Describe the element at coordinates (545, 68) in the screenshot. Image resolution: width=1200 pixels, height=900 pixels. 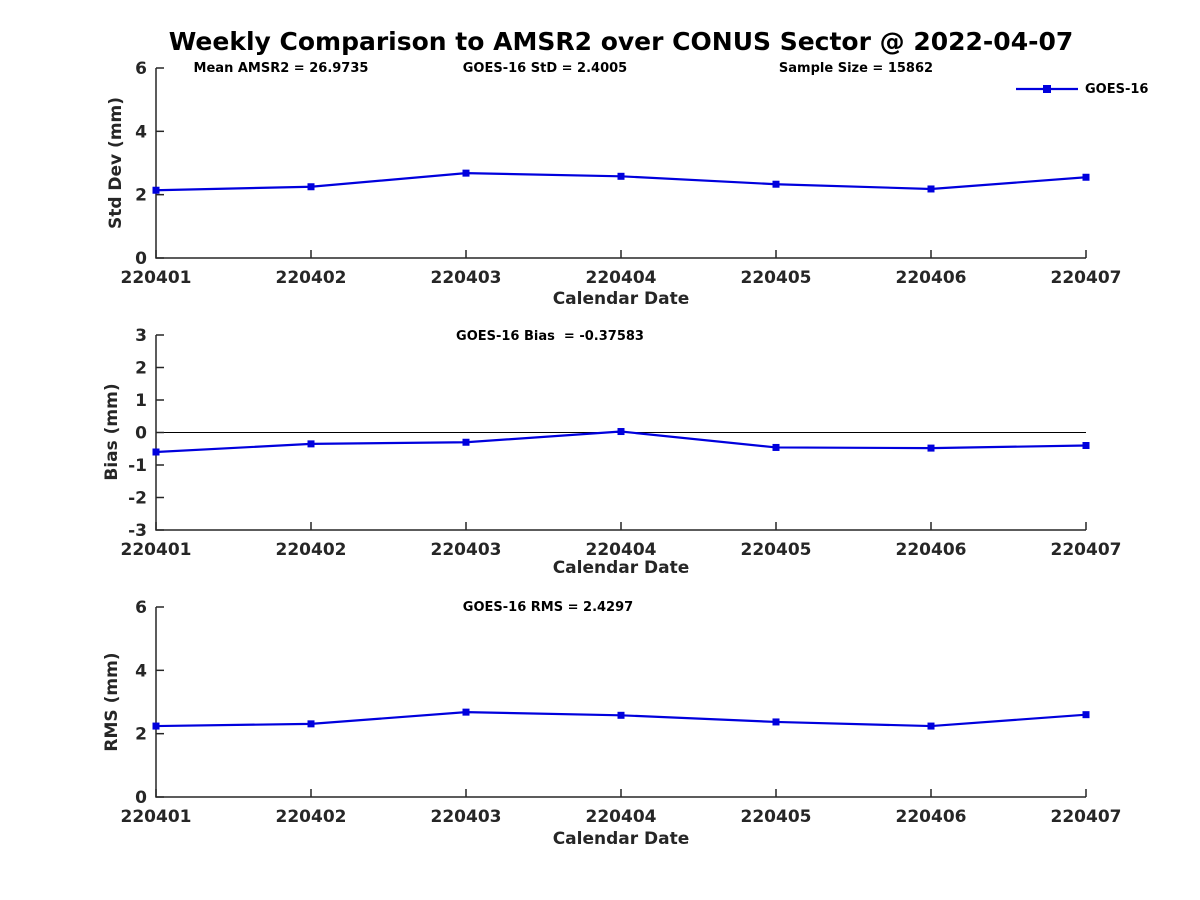
I see `annotation-goes16-std: GOES-16 StD = 2.4005` at that location.